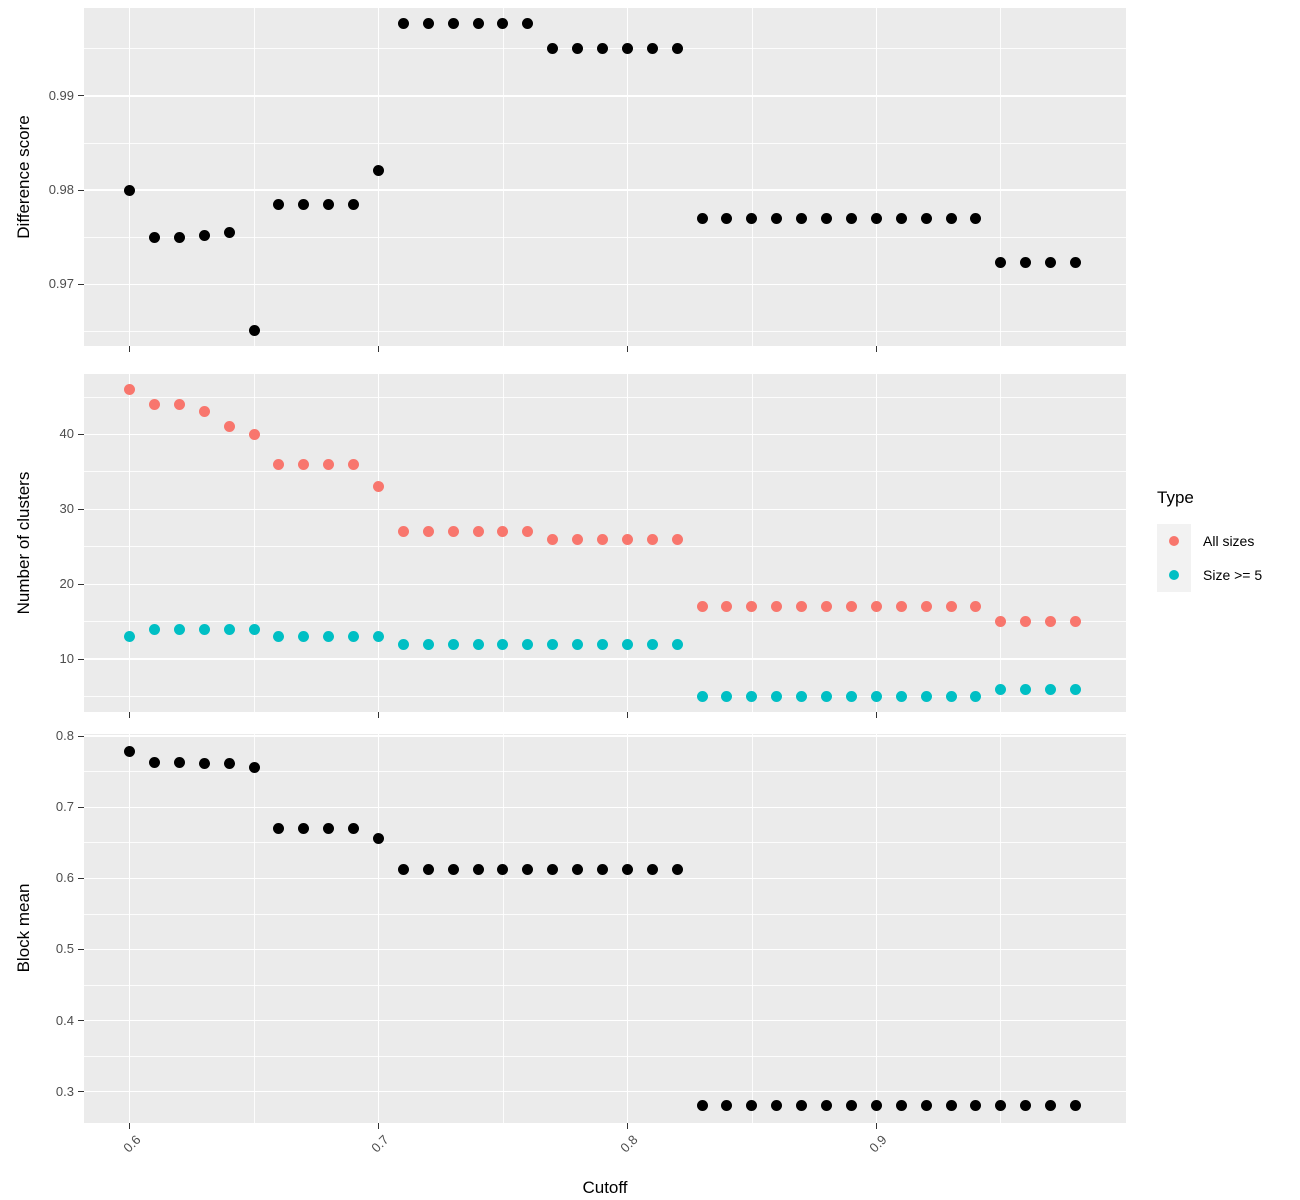 The height and width of the screenshot is (1200, 1300). What do you see at coordinates (131, 1144) in the screenshot?
I see `x-tick-label: 0.6` at bounding box center [131, 1144].